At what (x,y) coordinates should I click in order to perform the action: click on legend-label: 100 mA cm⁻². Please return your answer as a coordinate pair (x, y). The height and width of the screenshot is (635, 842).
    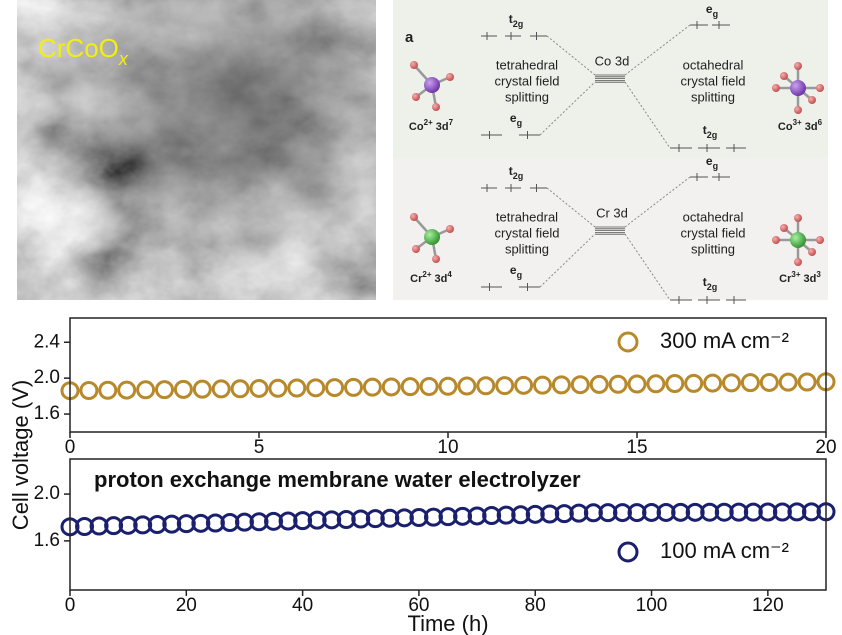
    Looking at the image, I should click on (724, 550).